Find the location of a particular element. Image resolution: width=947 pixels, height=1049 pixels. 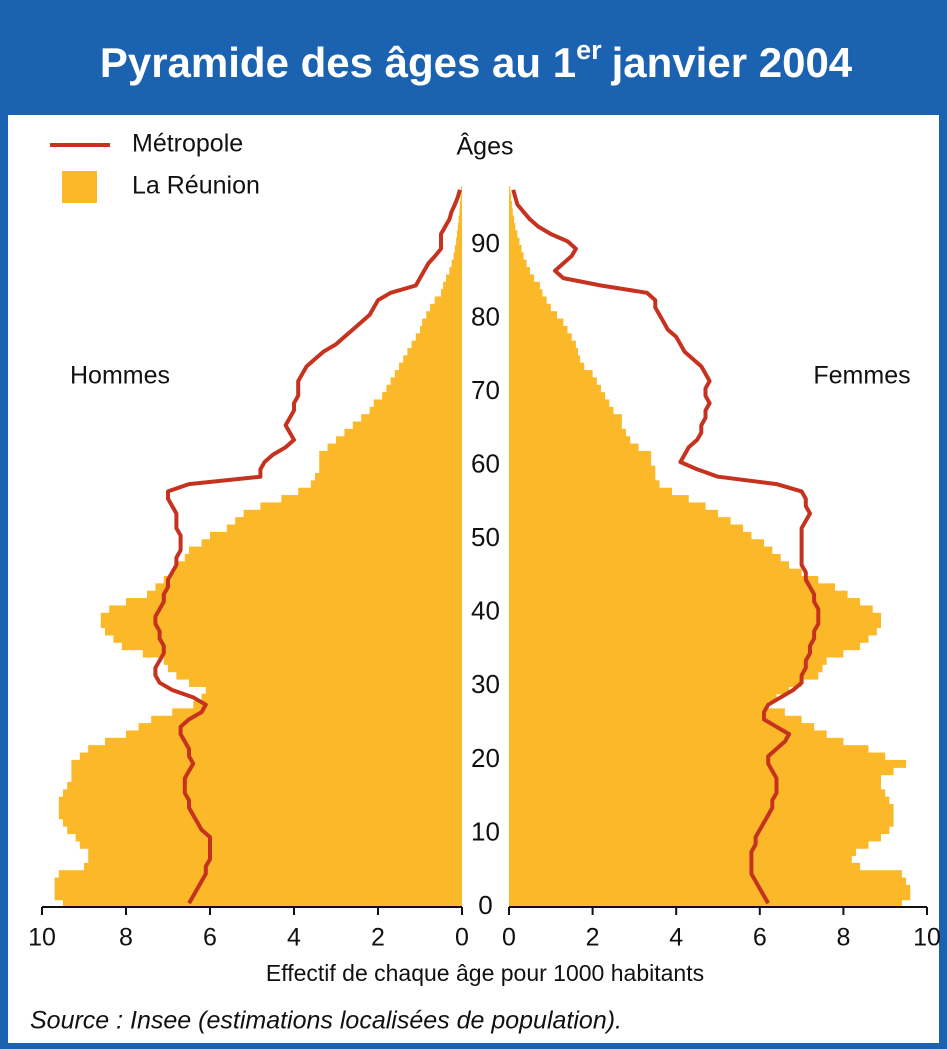

y-tick-label: 0 is located at coordinates (485, 905).